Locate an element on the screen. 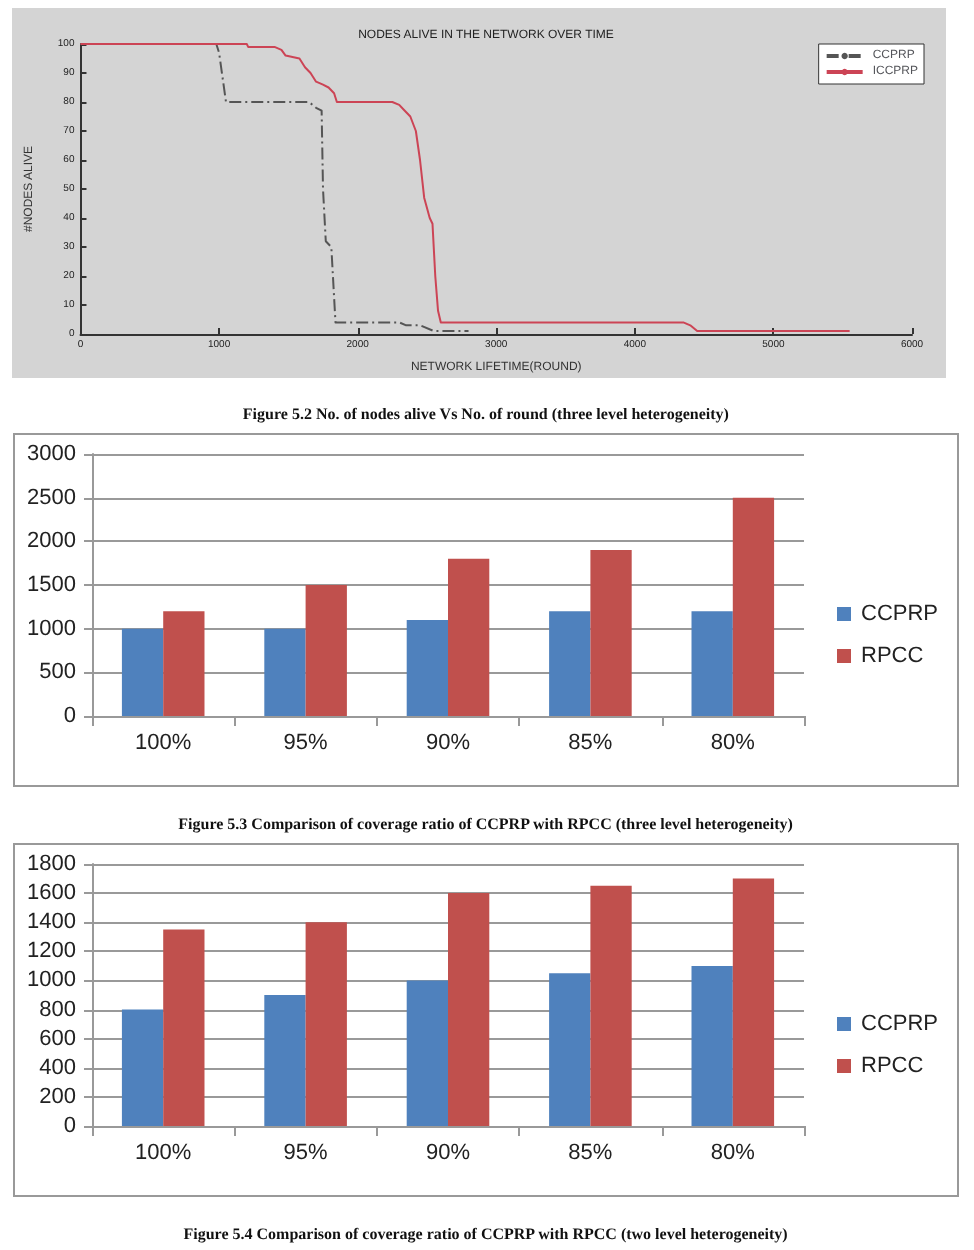 The height and width of the screenshot is (1250, 974). y-tick-label: 800 is located at coordinates (57, 1009).